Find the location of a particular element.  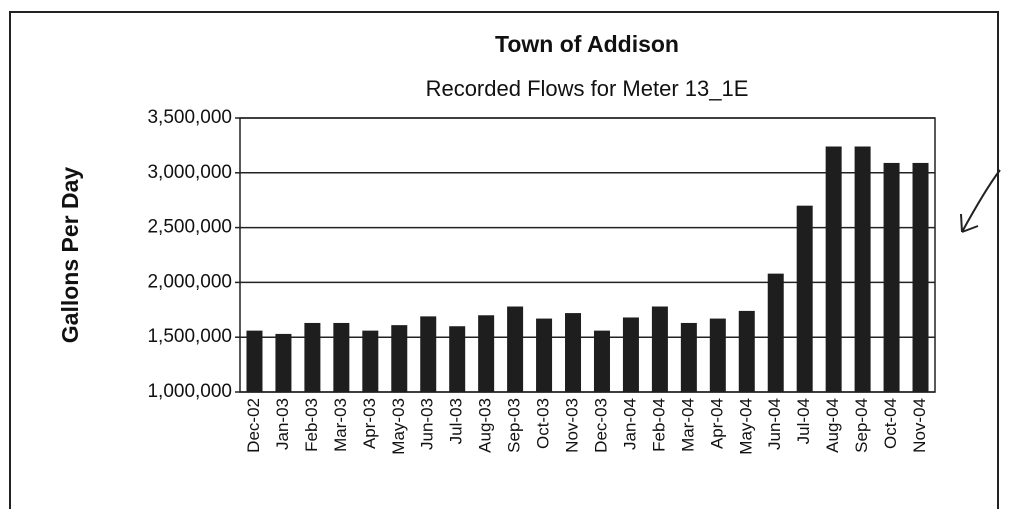

hand-drawn-arrow is located at coordinates (980, 201).